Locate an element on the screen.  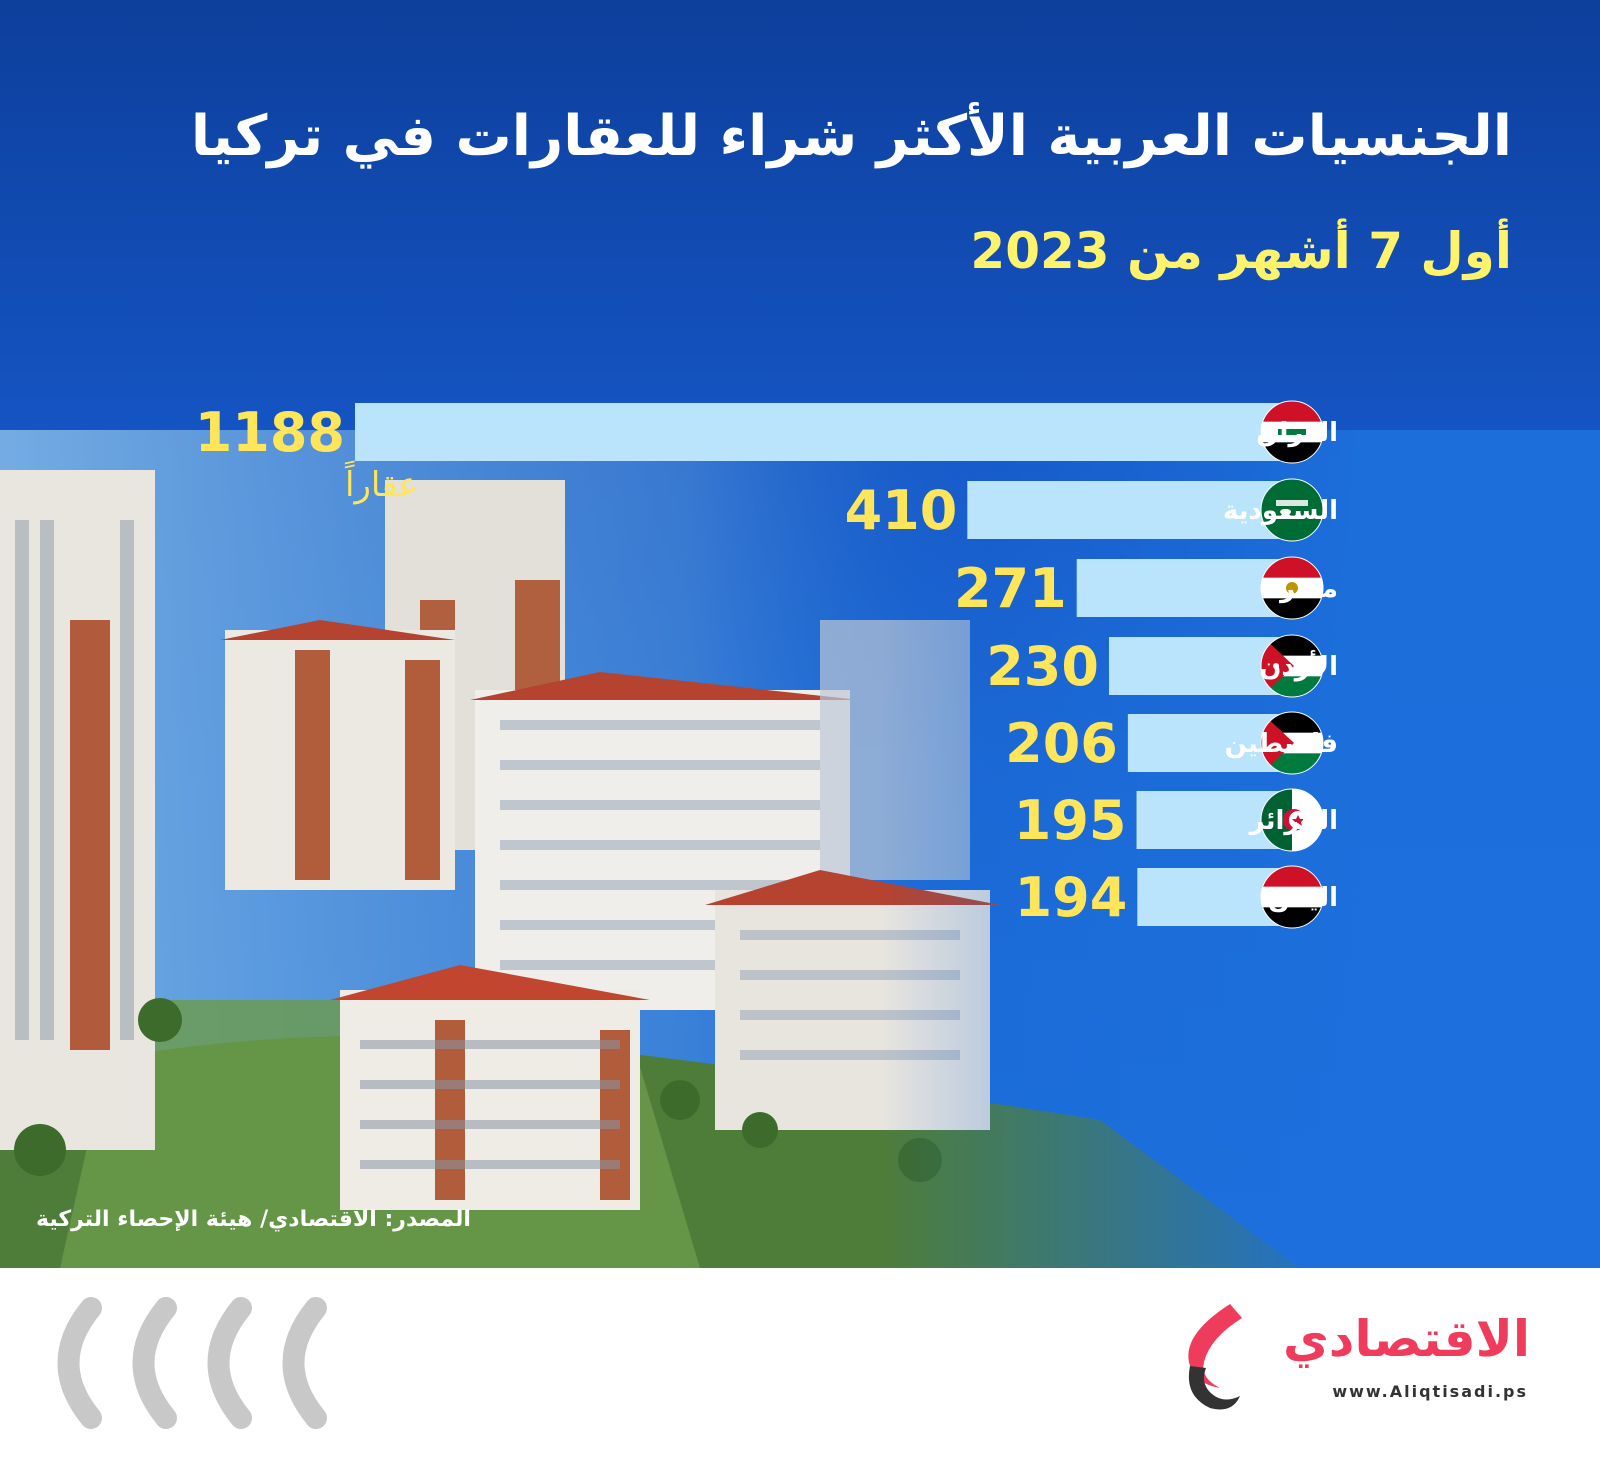
value-label: 271 is located at coordinates (1010, 588).